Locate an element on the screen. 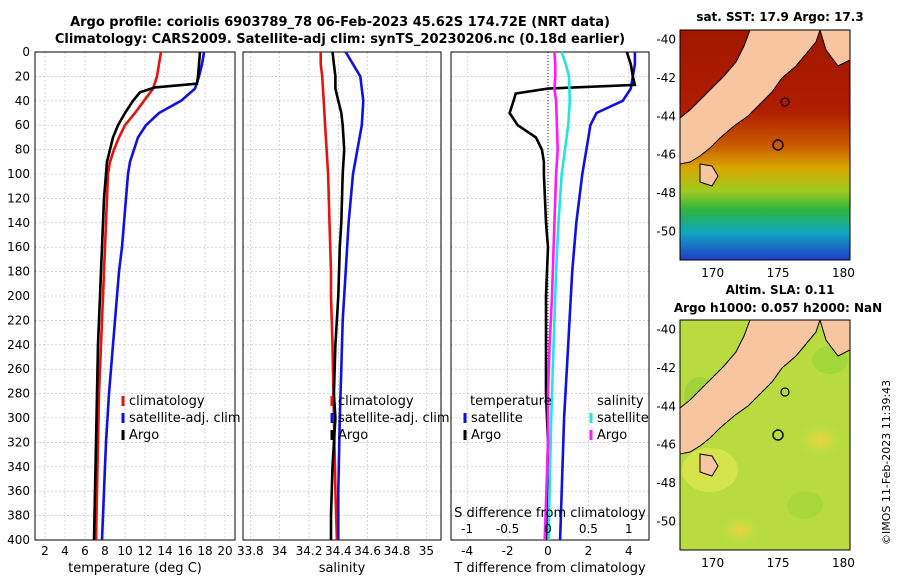 The width and height of the screenshot is (900, 580). sst-map-frame is located at coordinates (765, 145).